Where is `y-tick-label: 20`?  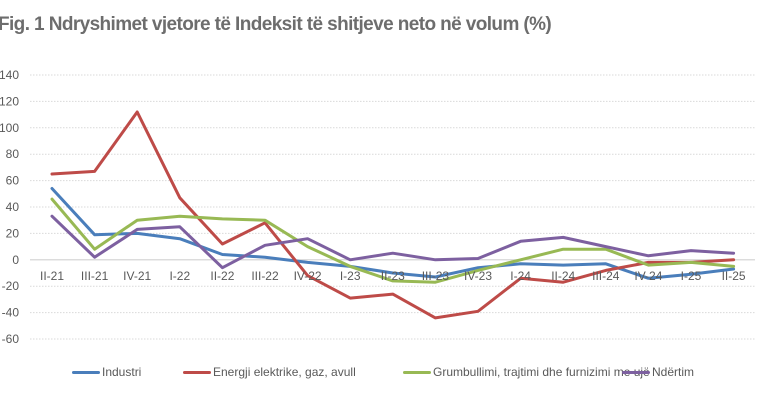 y-tick-label: 20 is located at coordinates (13, 233).